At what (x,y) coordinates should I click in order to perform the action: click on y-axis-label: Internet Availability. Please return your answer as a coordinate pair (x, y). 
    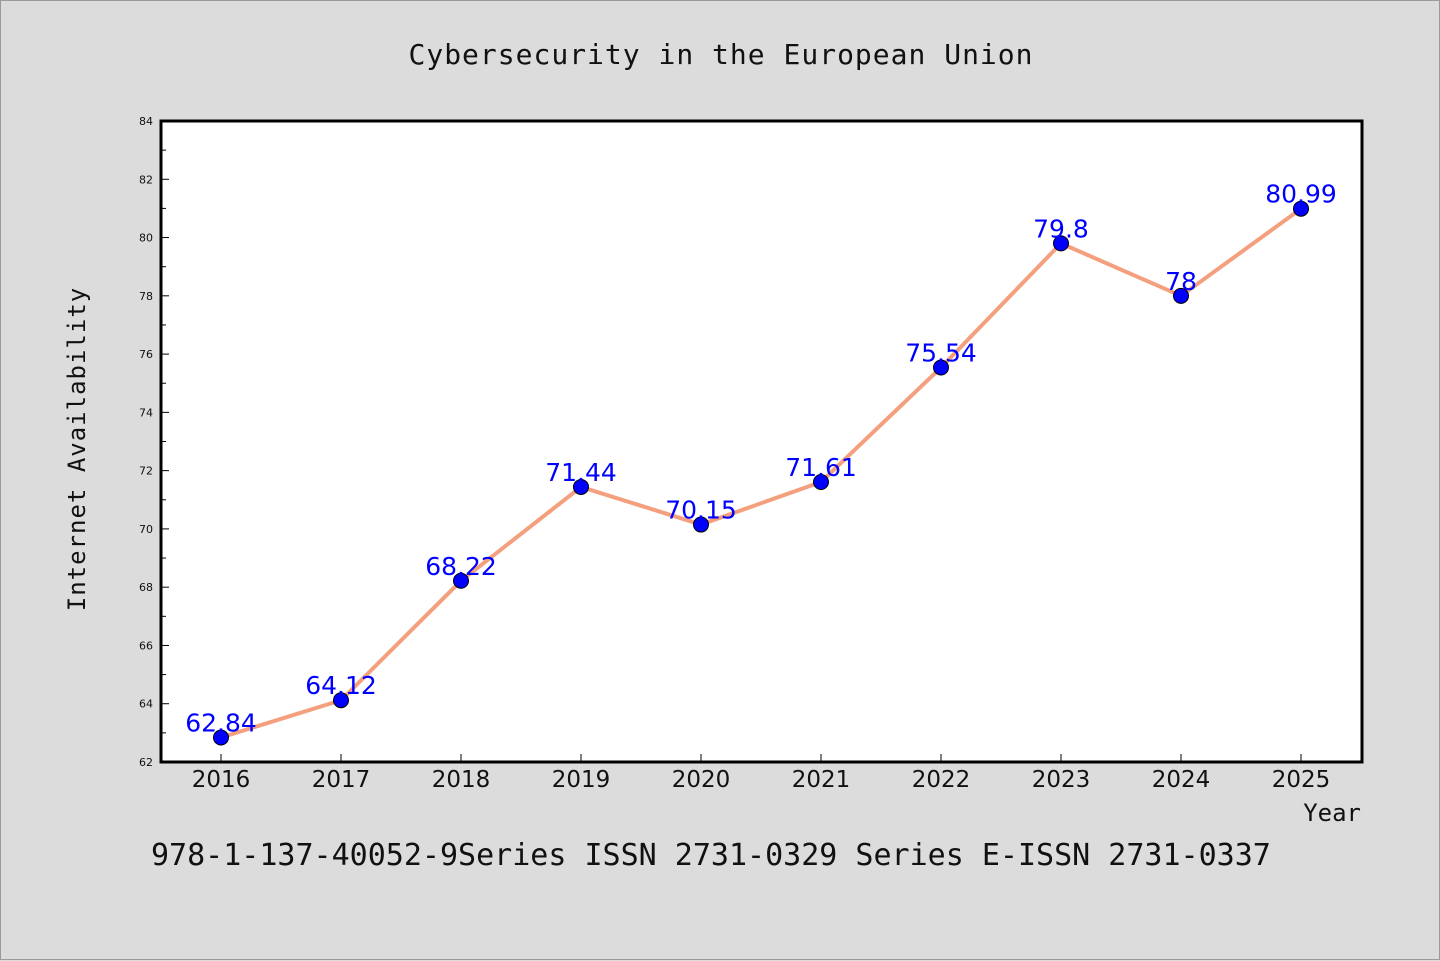
    Looking at the image, I should click on (77, 449).